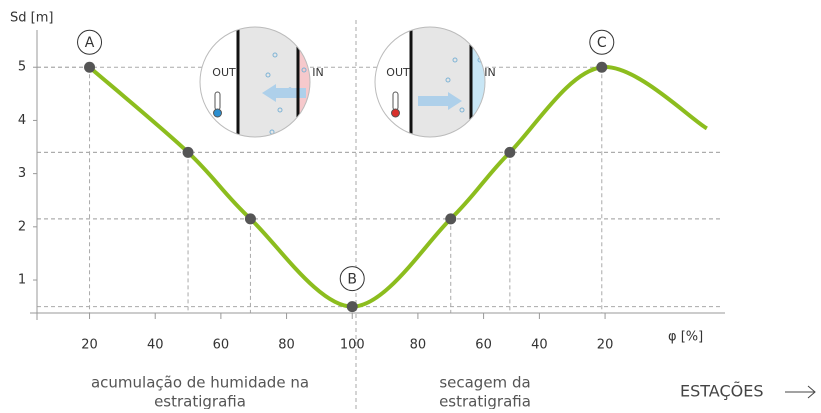 The image size is (821, 413). What do you see at coordinates (685, 337) in the screenshot?
I see `x-axis-label: φ [%]` at bounding box center [685, 337].